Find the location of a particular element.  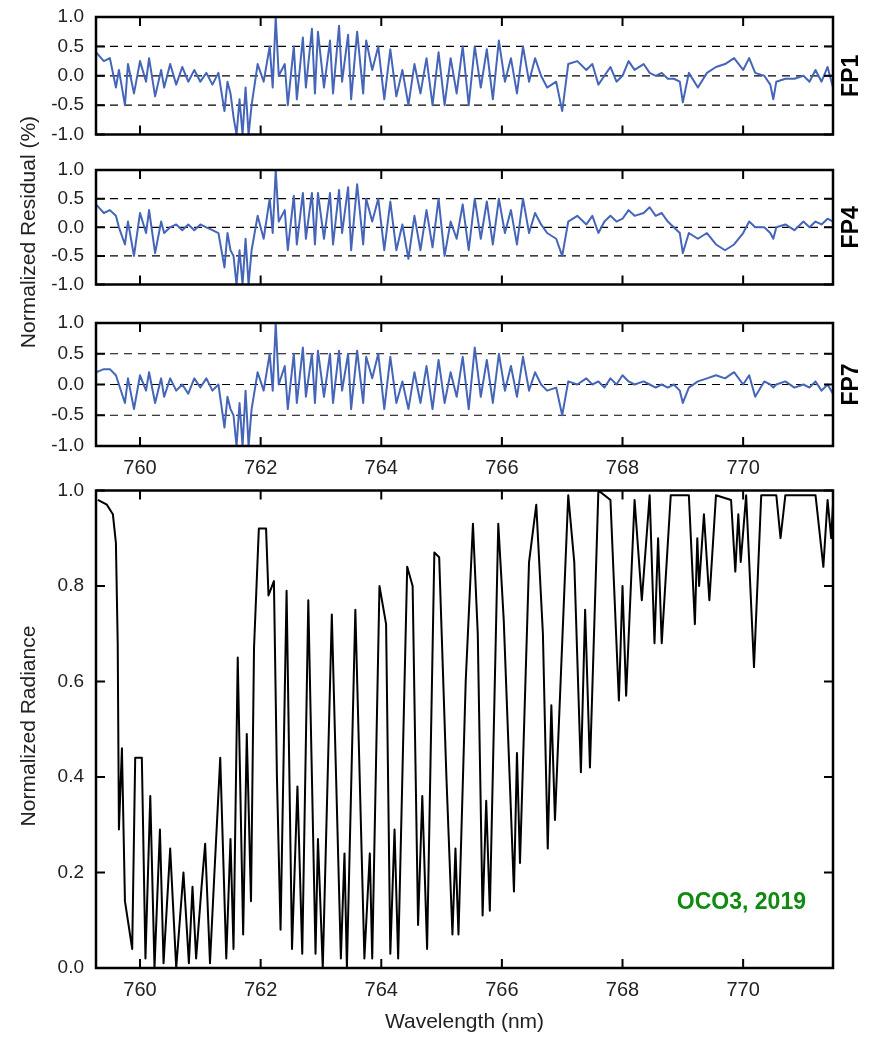

y-tick-label: 0.2 is located at coordinates (70, 871).